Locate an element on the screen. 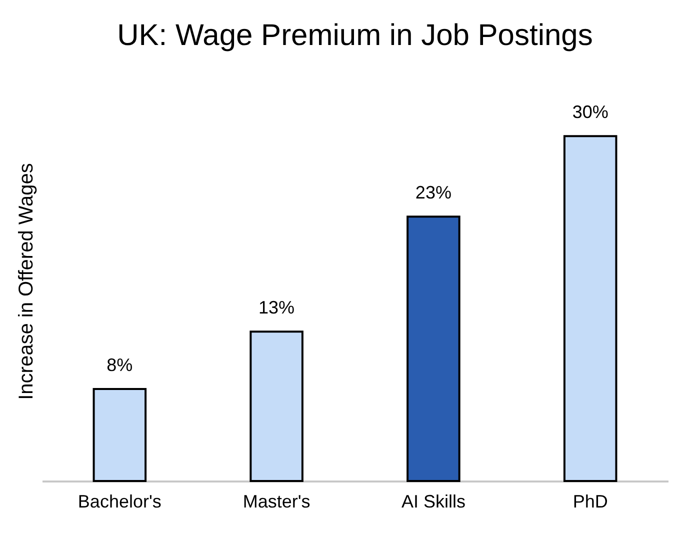 This screenshot has width=680, height=544. x-tick-label: Bachelor's is located at coordinates (120, 502).